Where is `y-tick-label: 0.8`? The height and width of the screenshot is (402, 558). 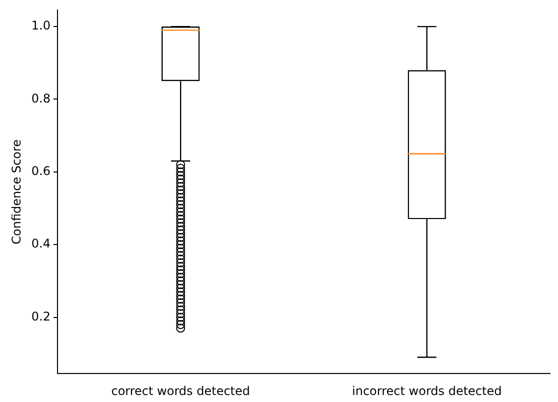
y-tick-label: 0.8 is located at coordinates (40, 98).